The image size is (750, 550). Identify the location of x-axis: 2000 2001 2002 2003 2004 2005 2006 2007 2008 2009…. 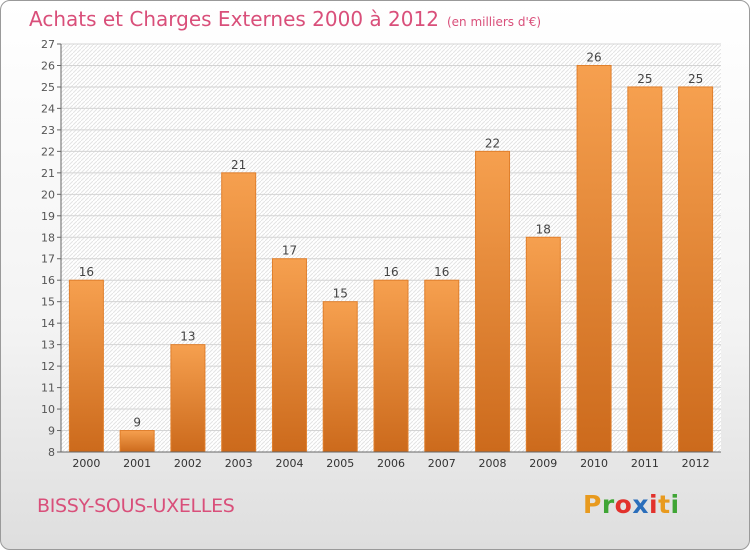
(391, 460).